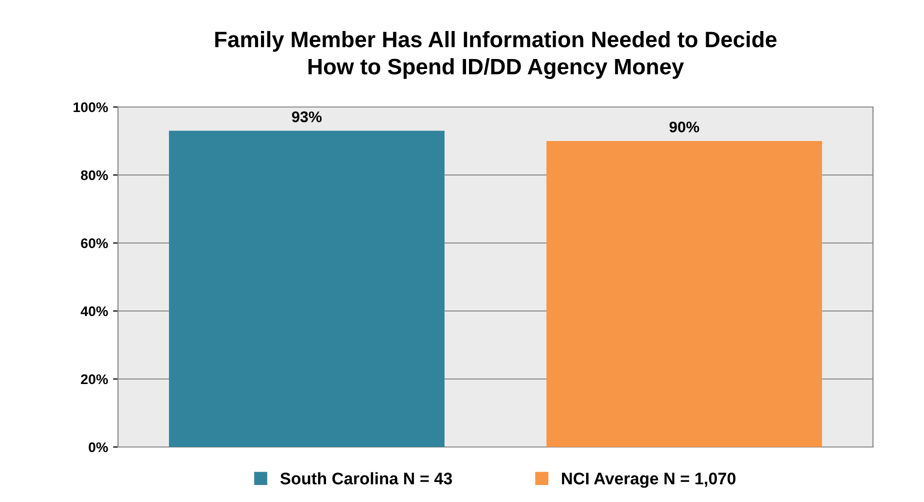  Describe the element at coordinates (91, 107) in the screenshot. I see `y-tick-label: 100%` at that location.